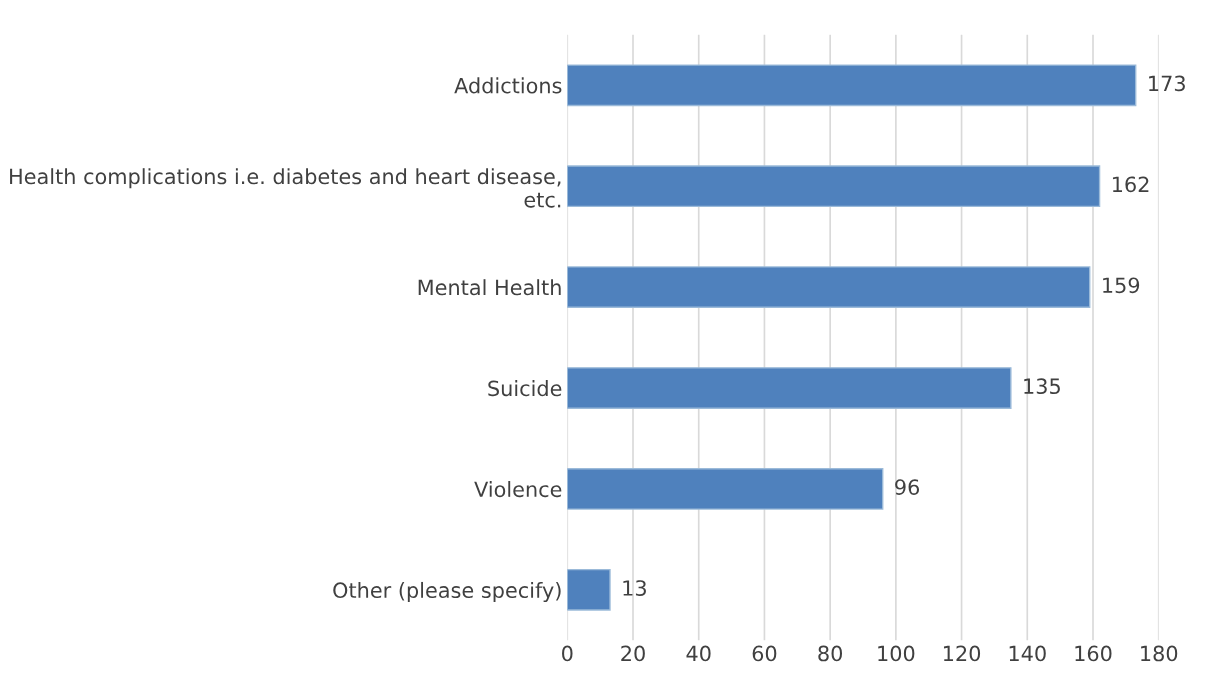 This screenshot has height=696, width=1207. Describe the element at coordinates (633, 653) in the screenshot. I see `x-tick-label: 20` at that location.